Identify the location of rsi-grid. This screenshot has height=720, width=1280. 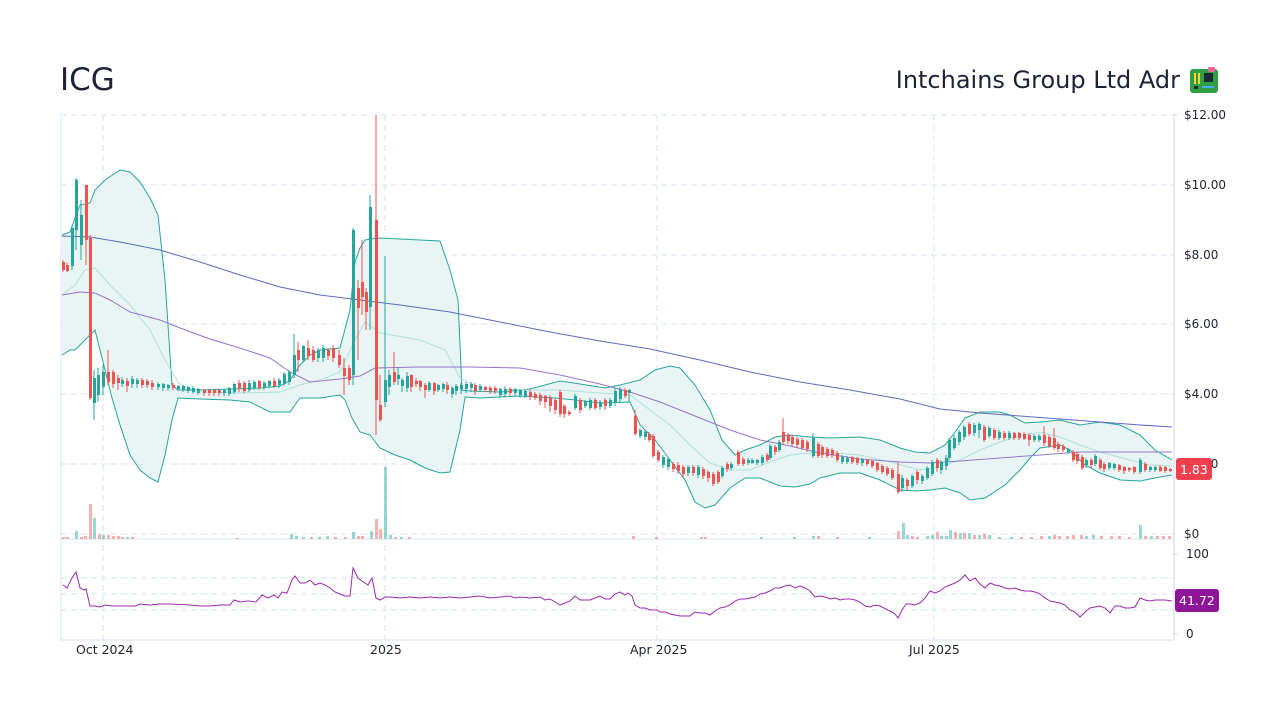
(617, 594).